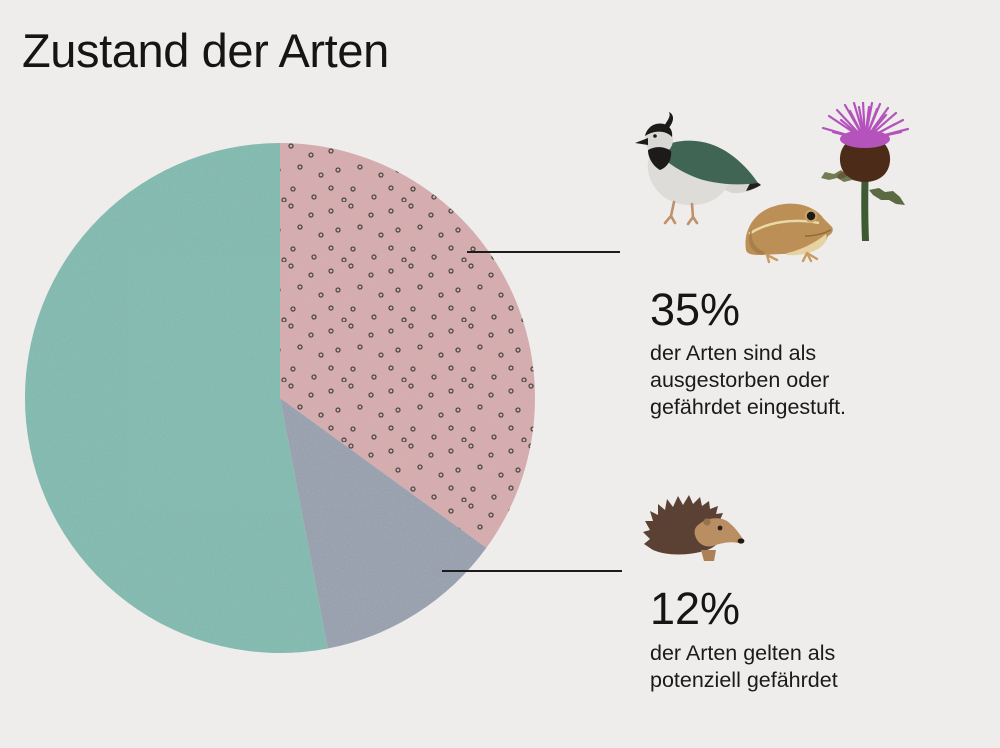  What do you see at coordinates (748, 407) in the screenshot?
I see `label-35-line3: gefährdet eingestuft.` at bounding box center [748, 407].